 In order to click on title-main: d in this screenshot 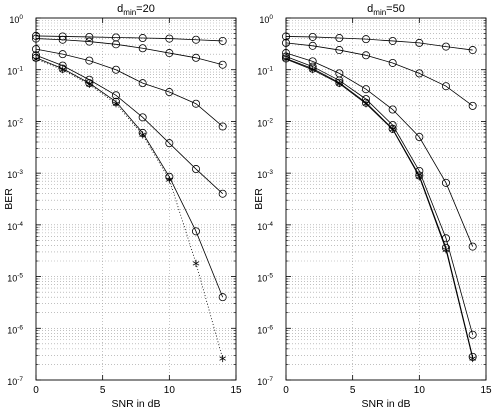, I will do `click(120, 9)`.